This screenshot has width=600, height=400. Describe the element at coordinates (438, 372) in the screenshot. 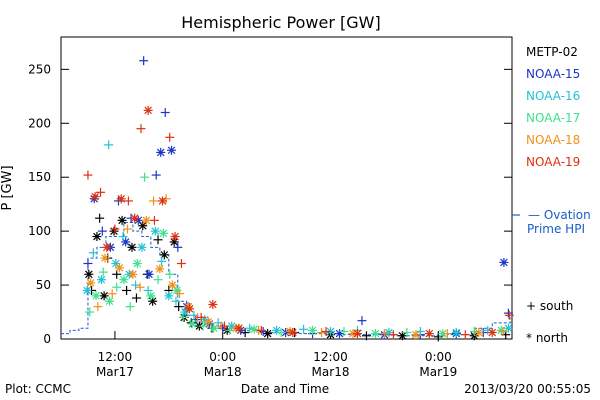

I see `x-tick-date: Mar19` at that location.